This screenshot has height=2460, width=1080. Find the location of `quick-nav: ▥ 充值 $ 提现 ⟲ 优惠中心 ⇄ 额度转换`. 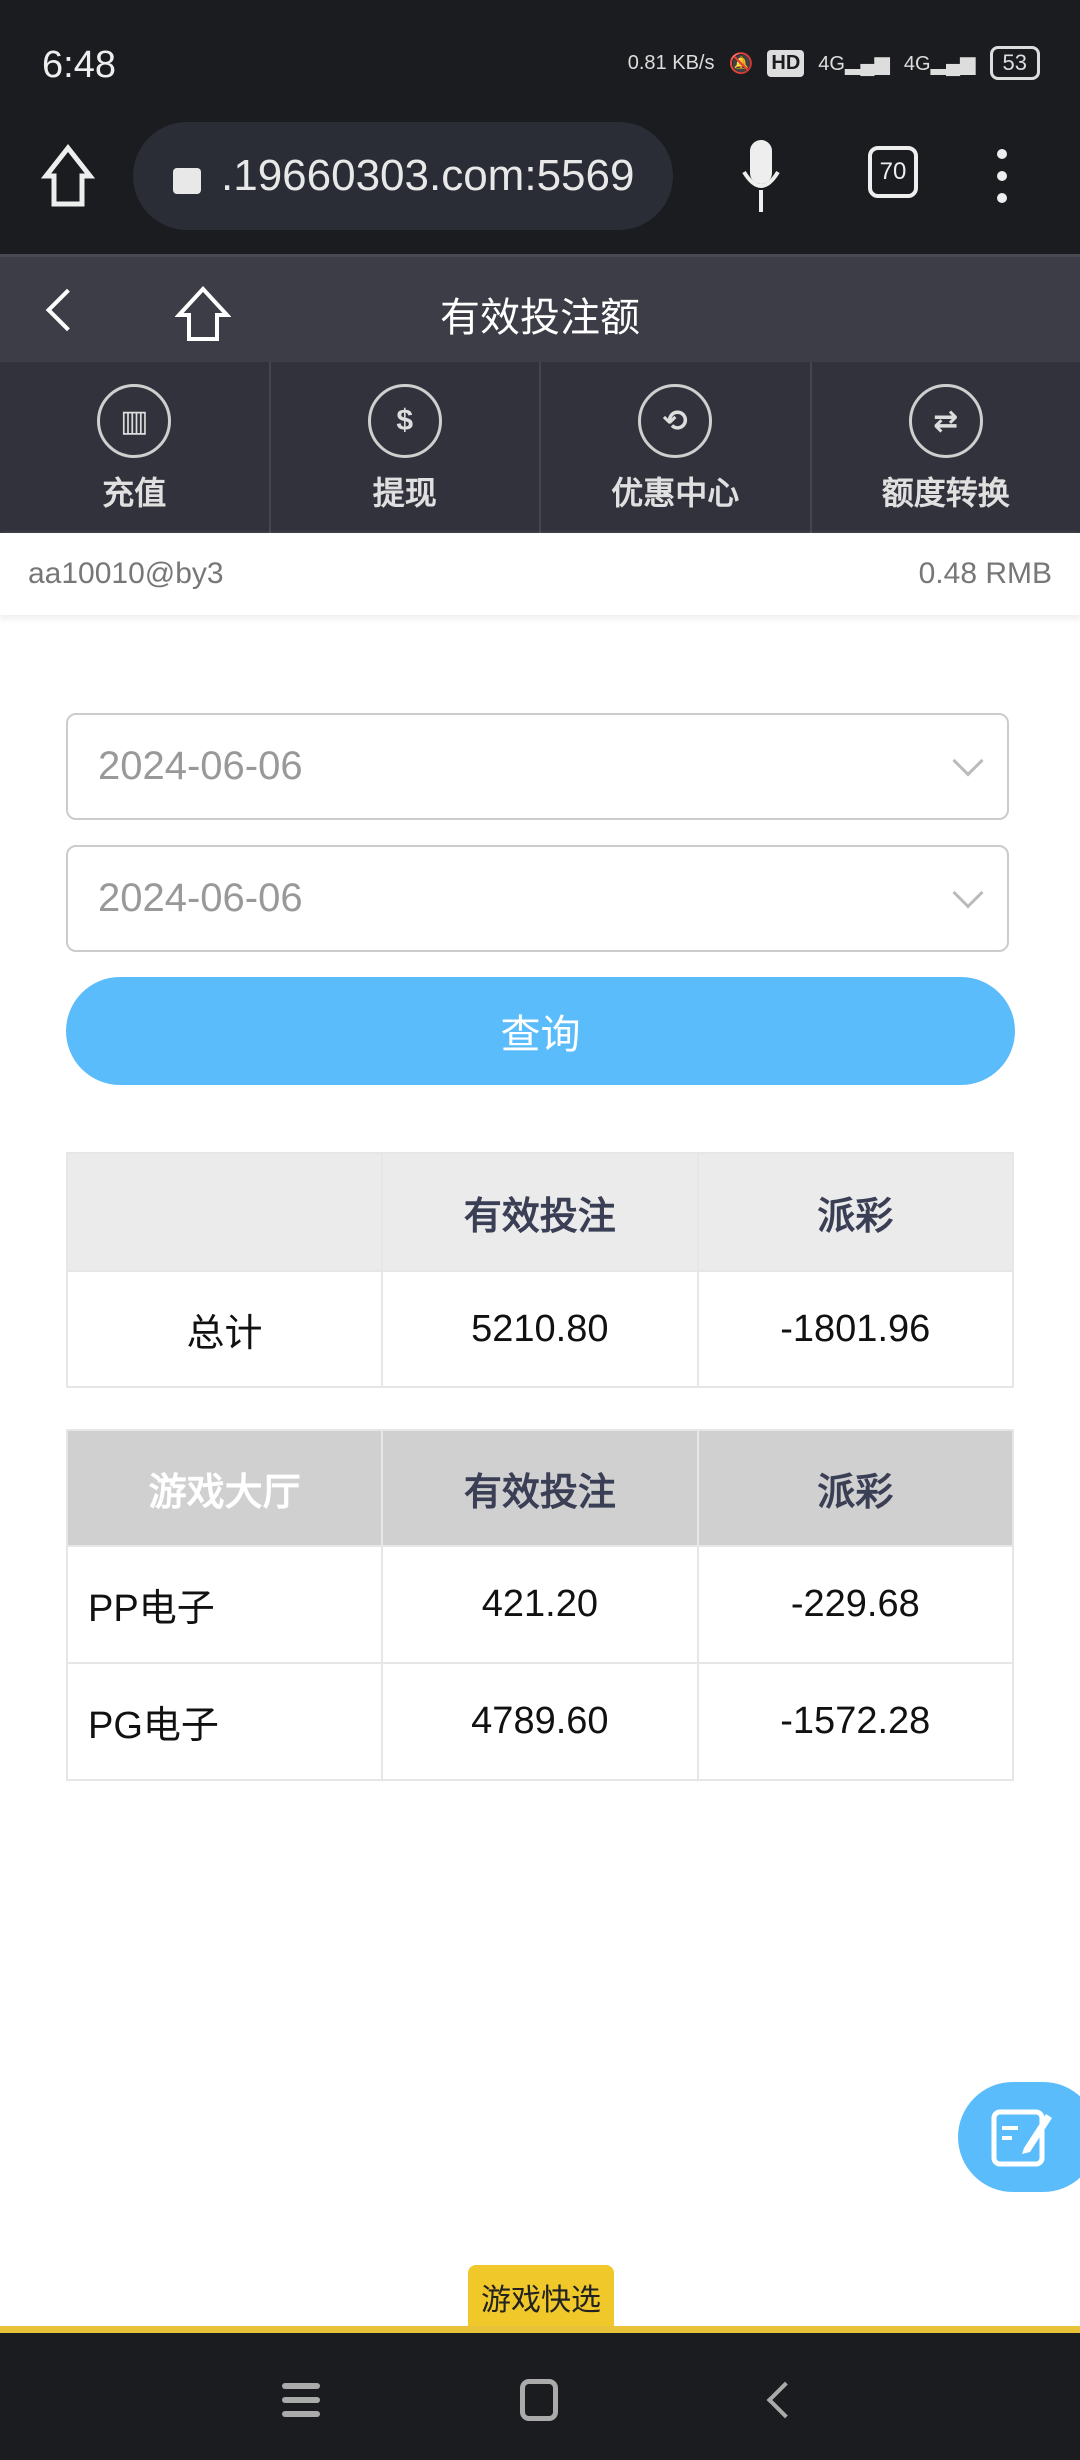

quick-nav: ▥ 充值 $ 提现 ⟲ 优惠中心 ⇄ 额度转换 is located at coordinates (540, 447).